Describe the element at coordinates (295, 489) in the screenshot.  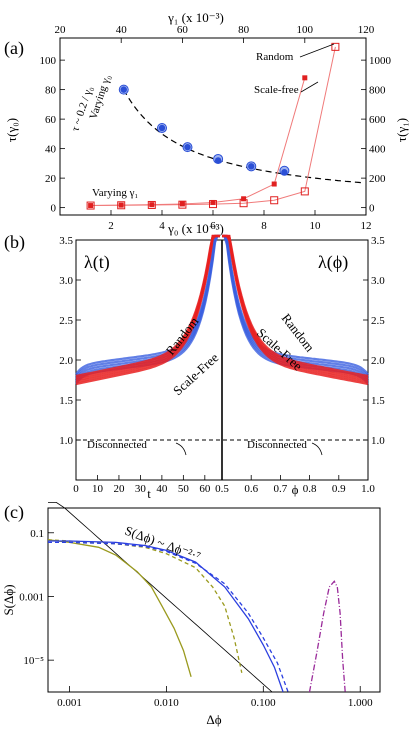
I see `panel-b-right-xlabel: ϕ` at that location.